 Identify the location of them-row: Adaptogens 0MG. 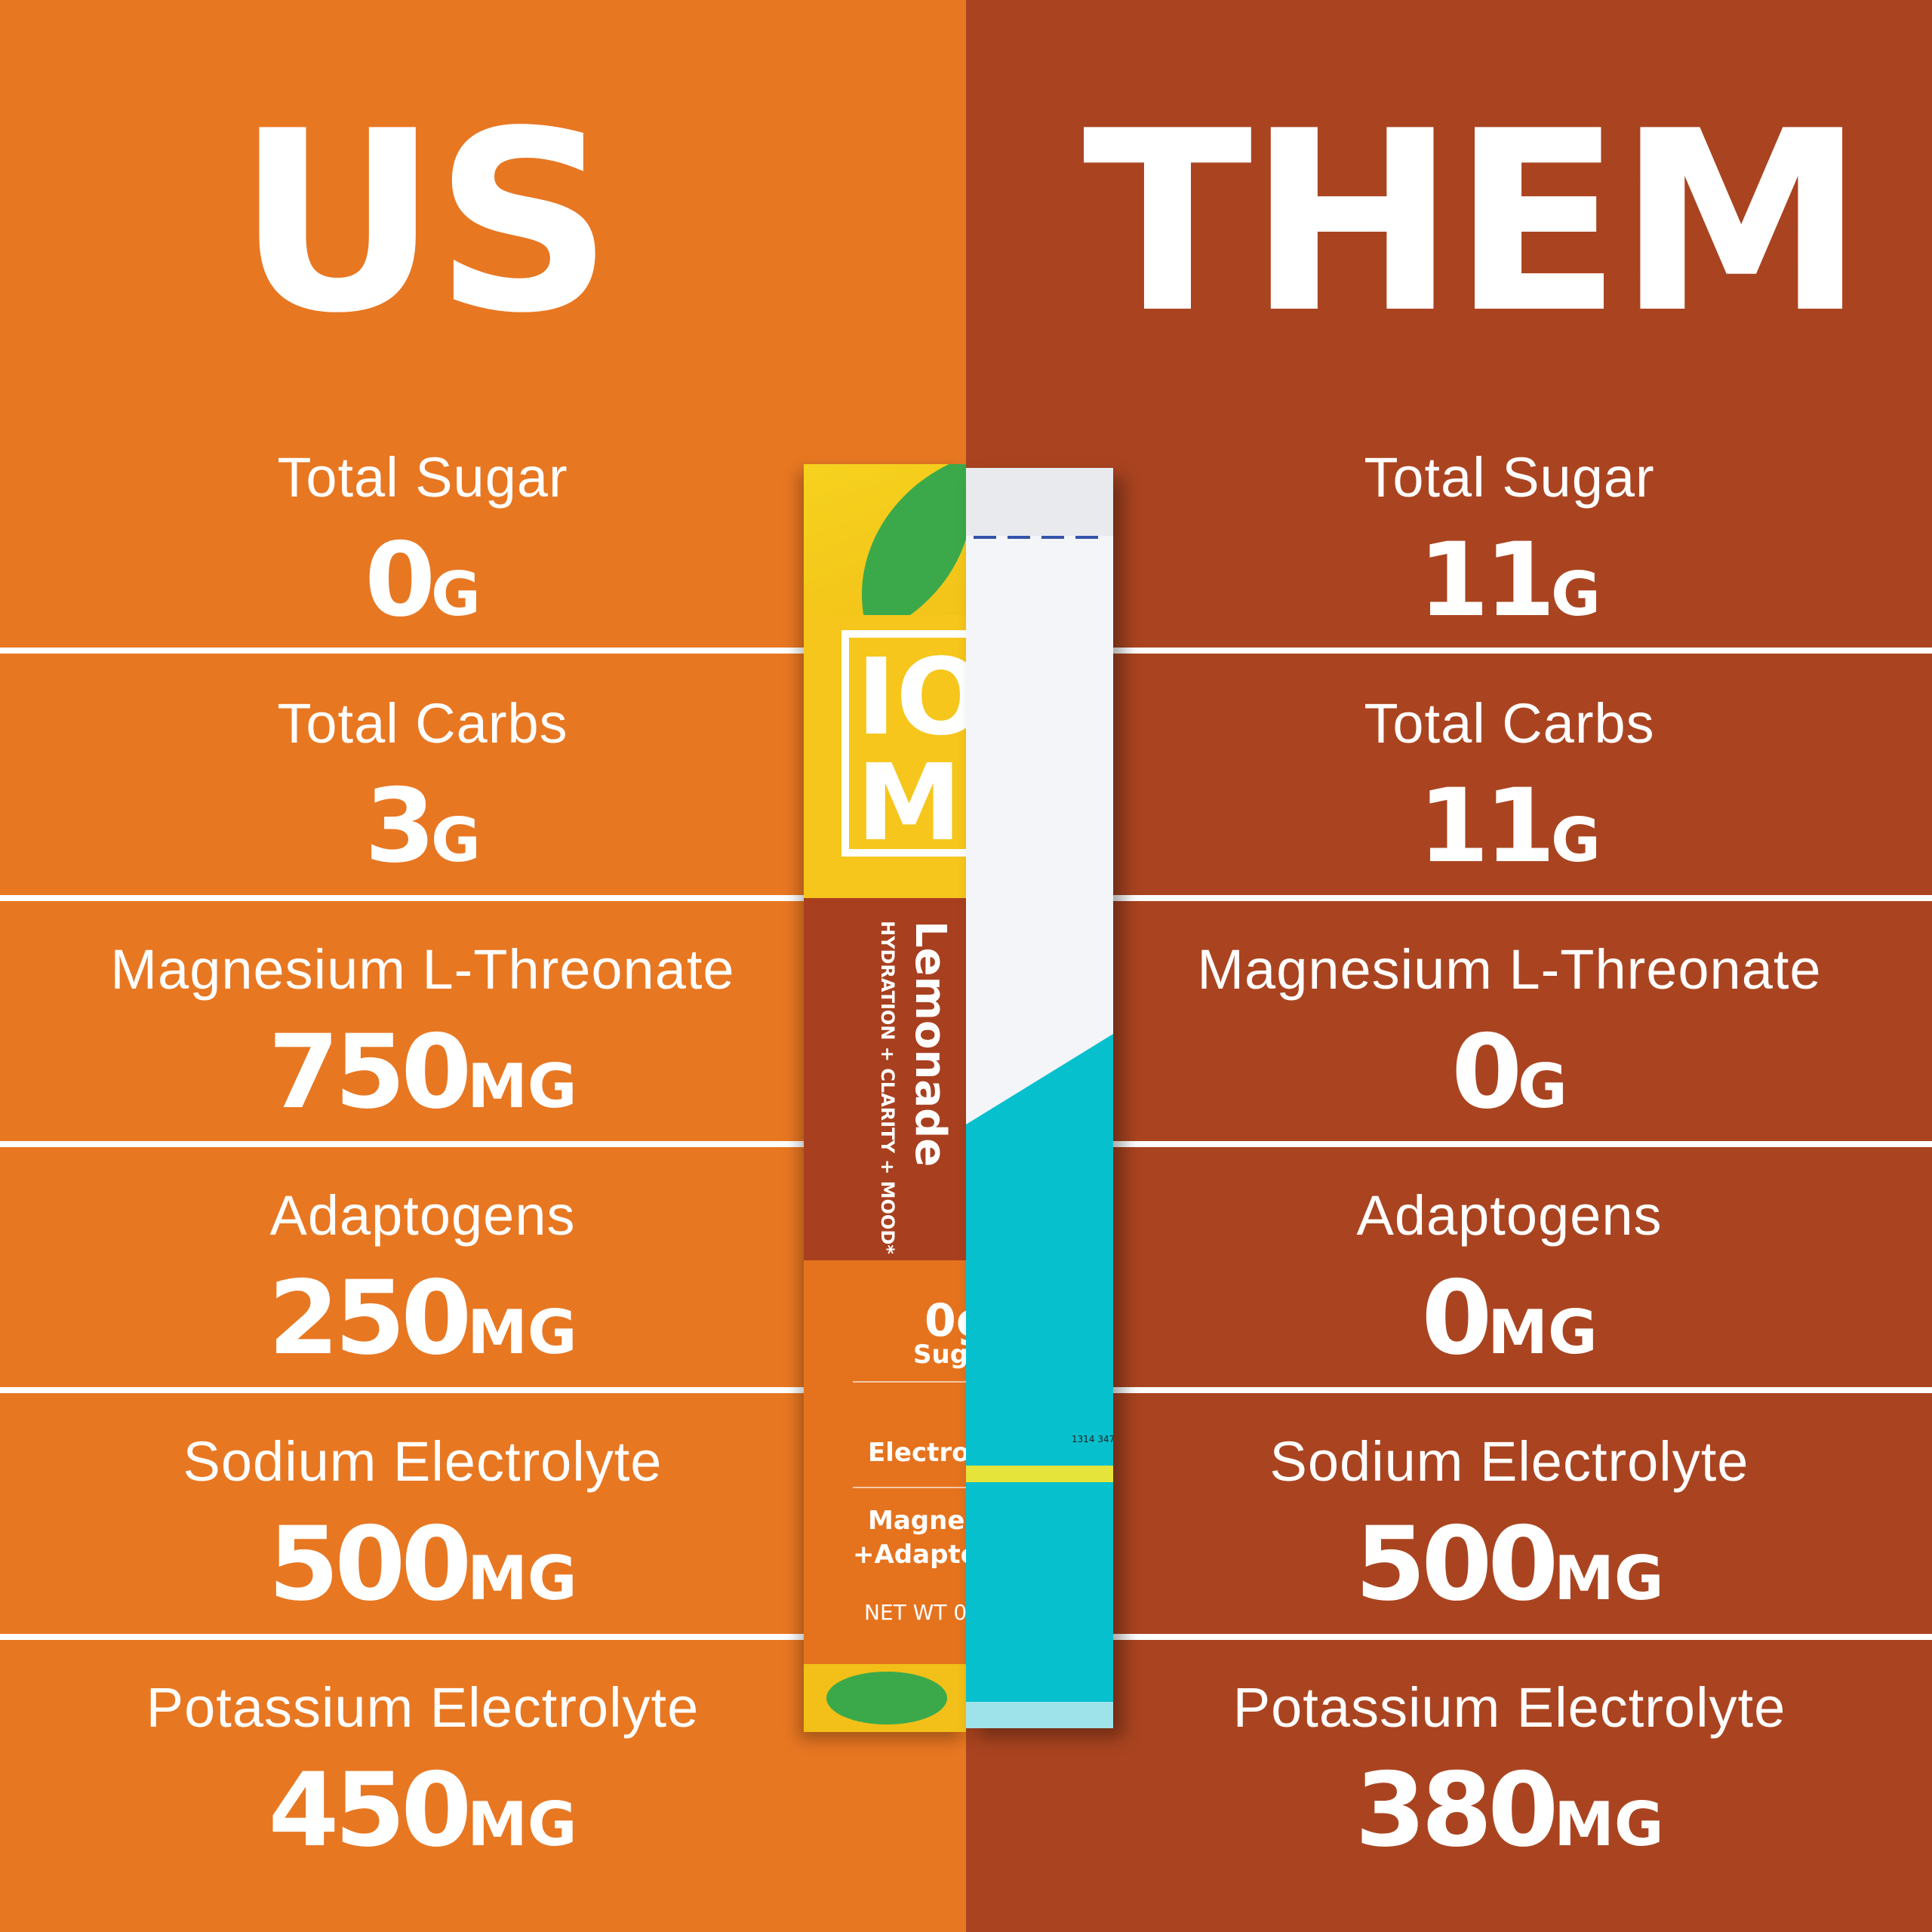
(1509, 1268).